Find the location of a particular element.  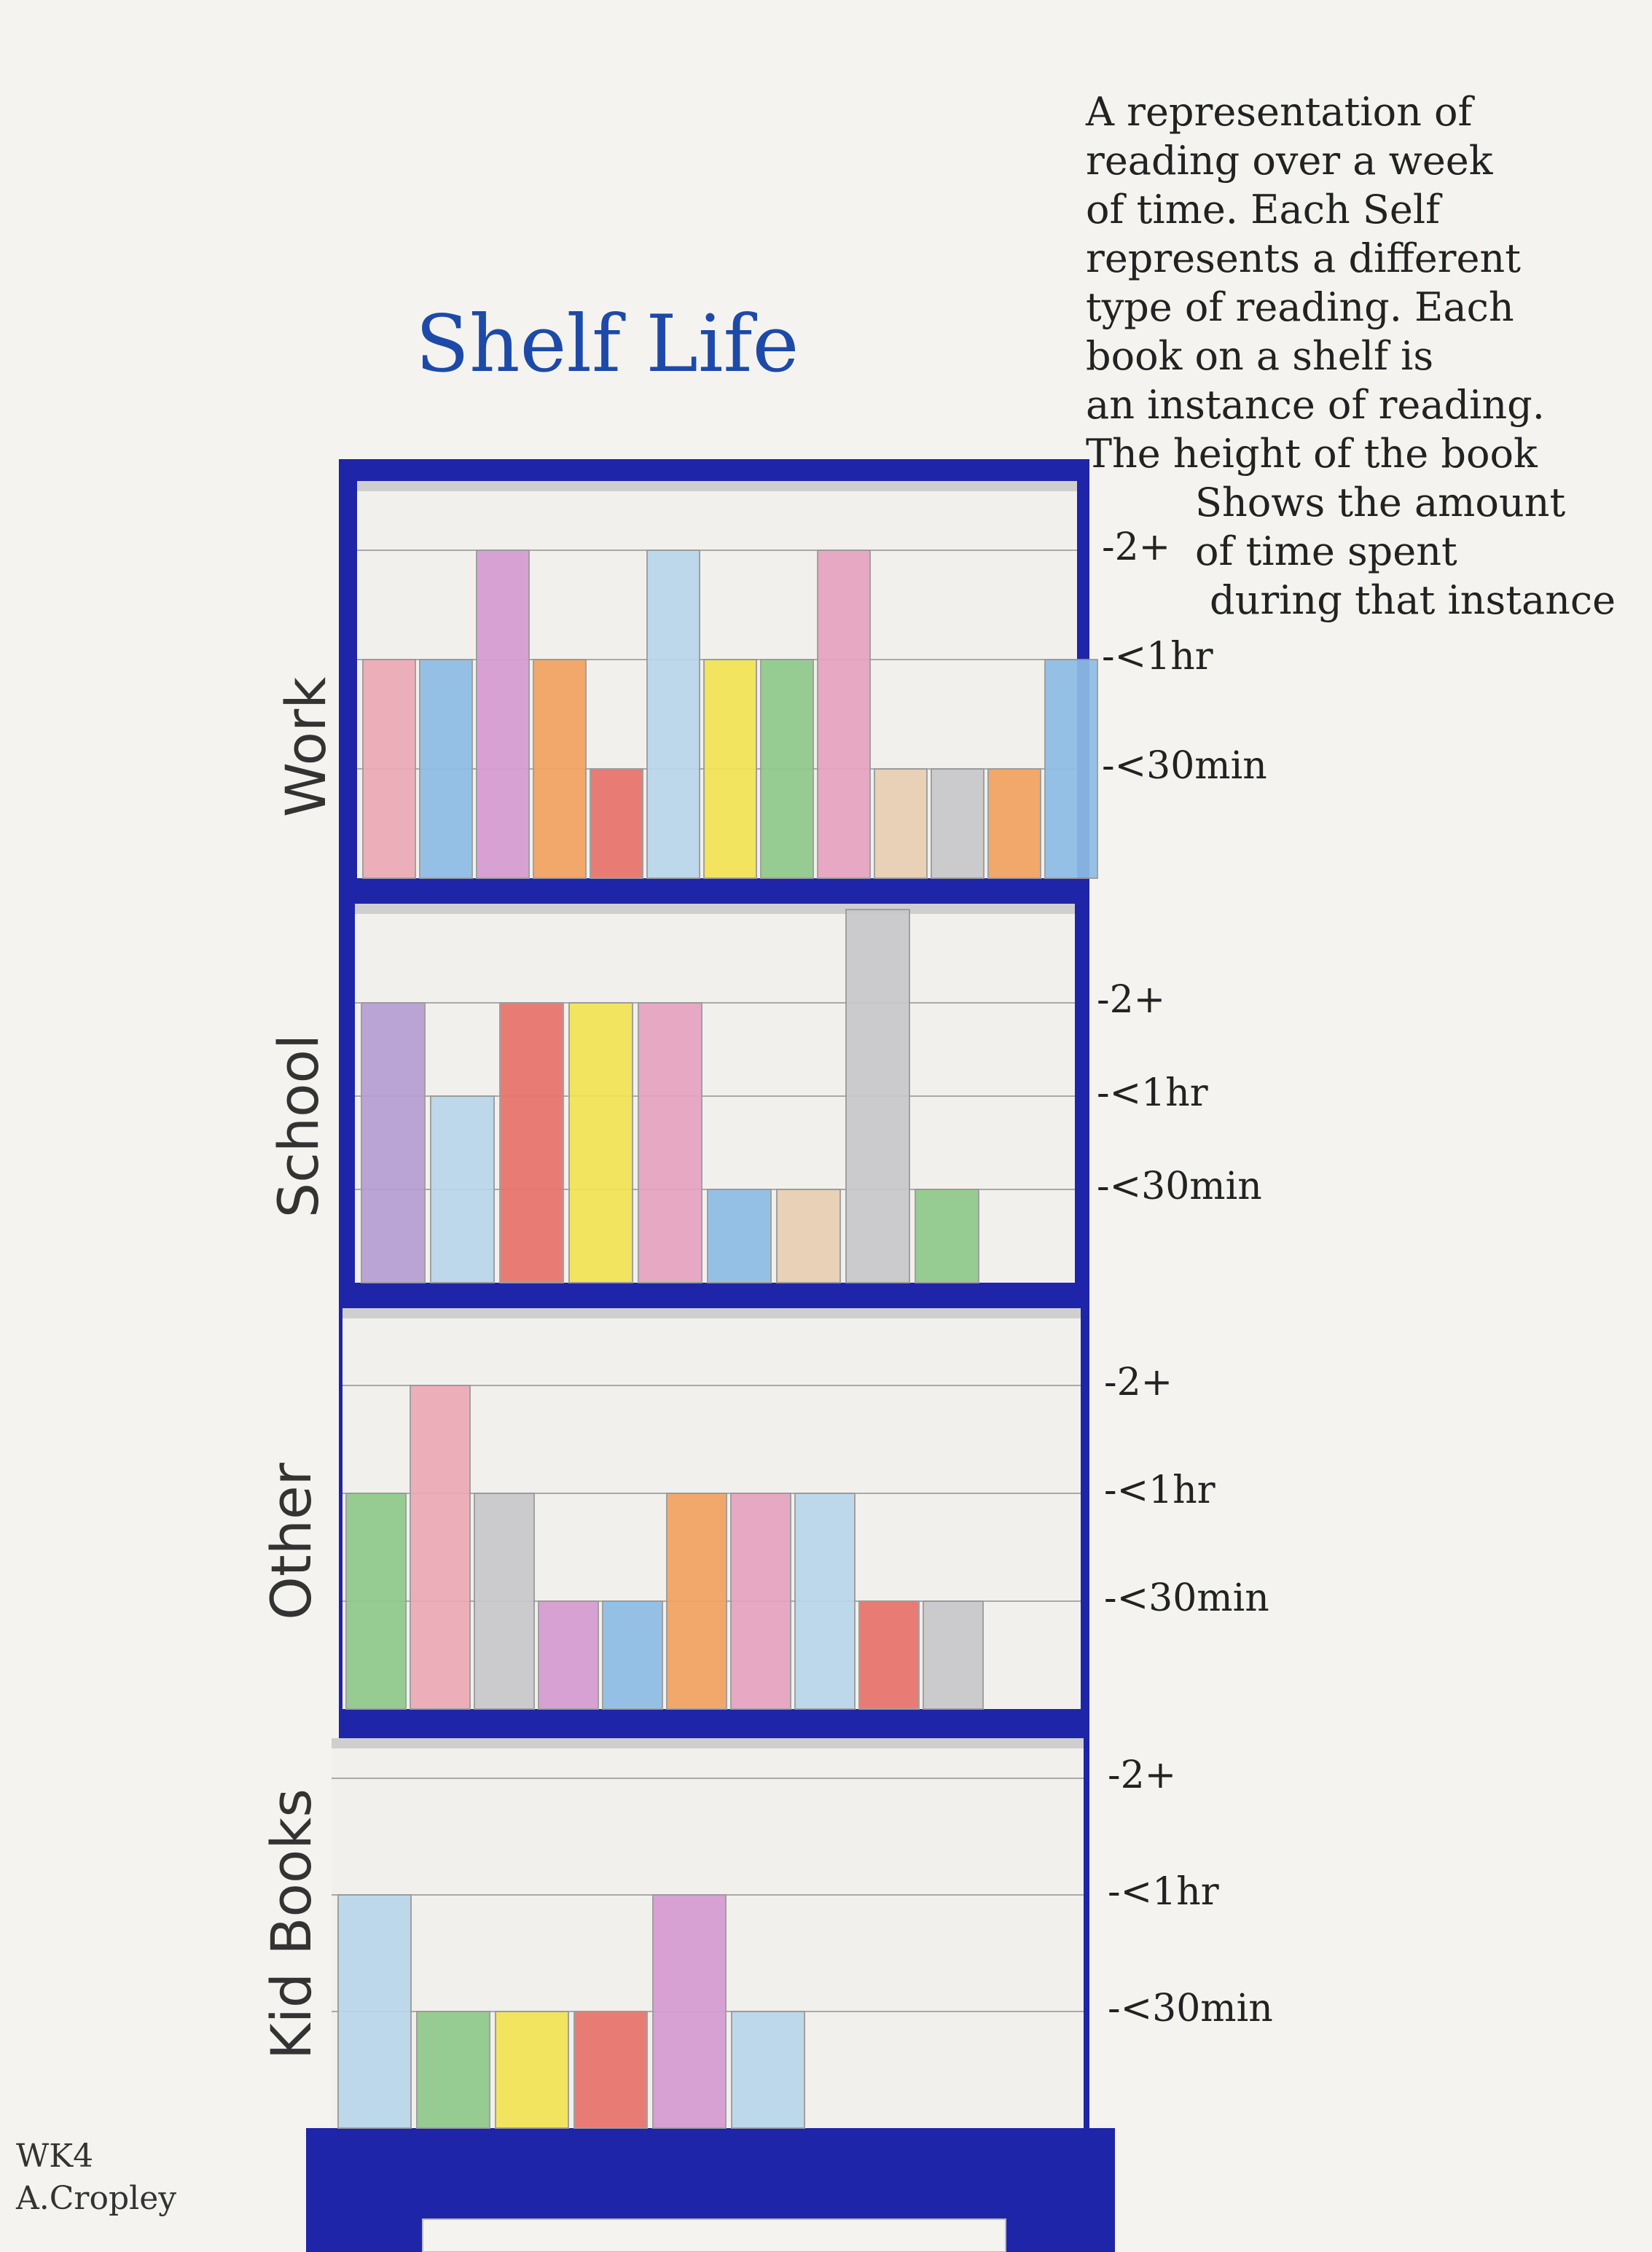

description-line: type of reading. Each is located at coordinates (1300, 307).